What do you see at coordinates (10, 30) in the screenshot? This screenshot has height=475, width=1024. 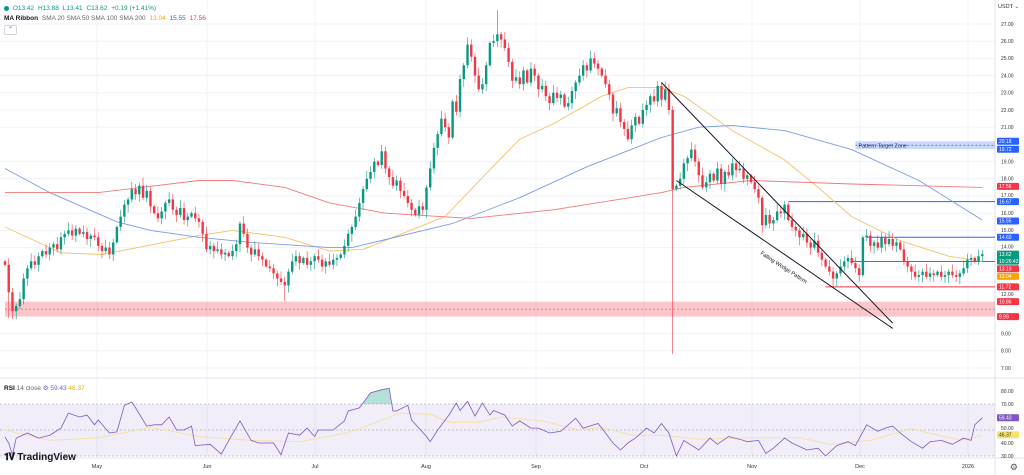 I see `chevron-up-icon: ⌃` at bounding box center [10, 30].